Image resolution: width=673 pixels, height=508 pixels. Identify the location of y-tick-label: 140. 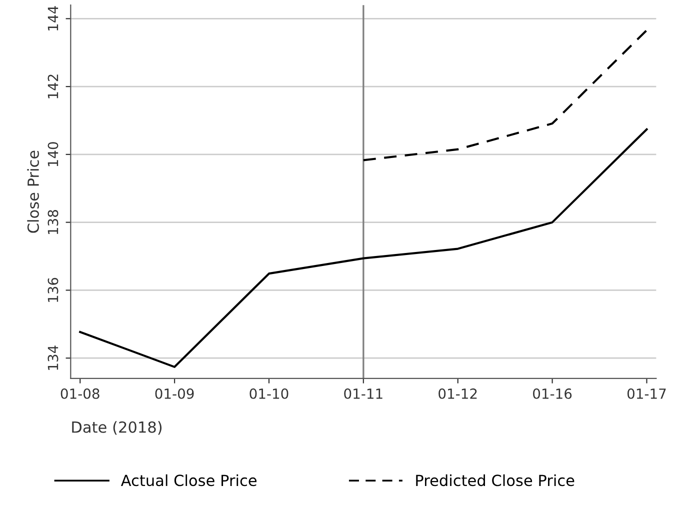
(53, 154).